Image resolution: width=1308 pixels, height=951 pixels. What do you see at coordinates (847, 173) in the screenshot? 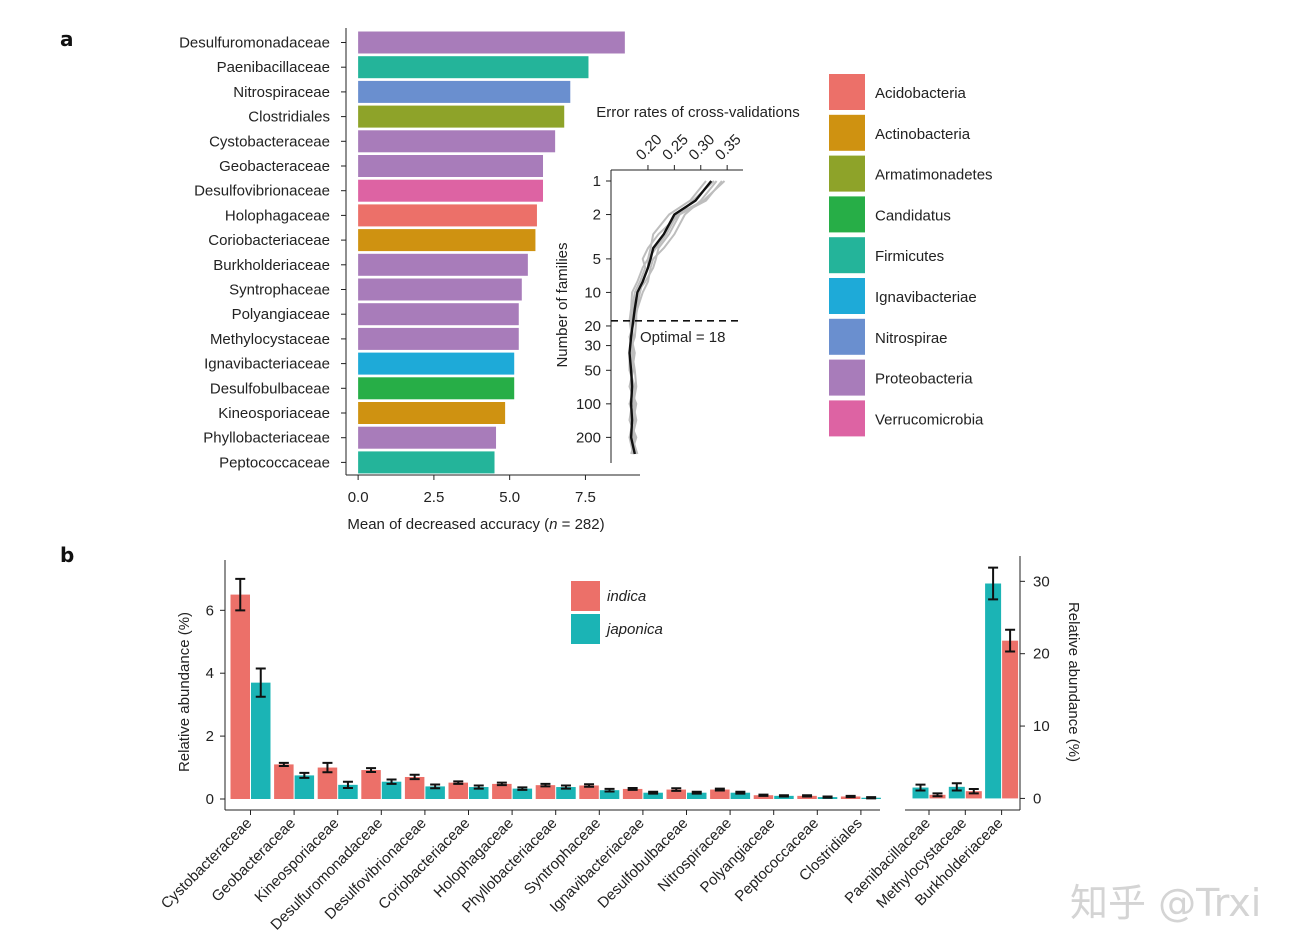
I see `legend-swatch-armatimonadetes` at bounding box center [847, 173].